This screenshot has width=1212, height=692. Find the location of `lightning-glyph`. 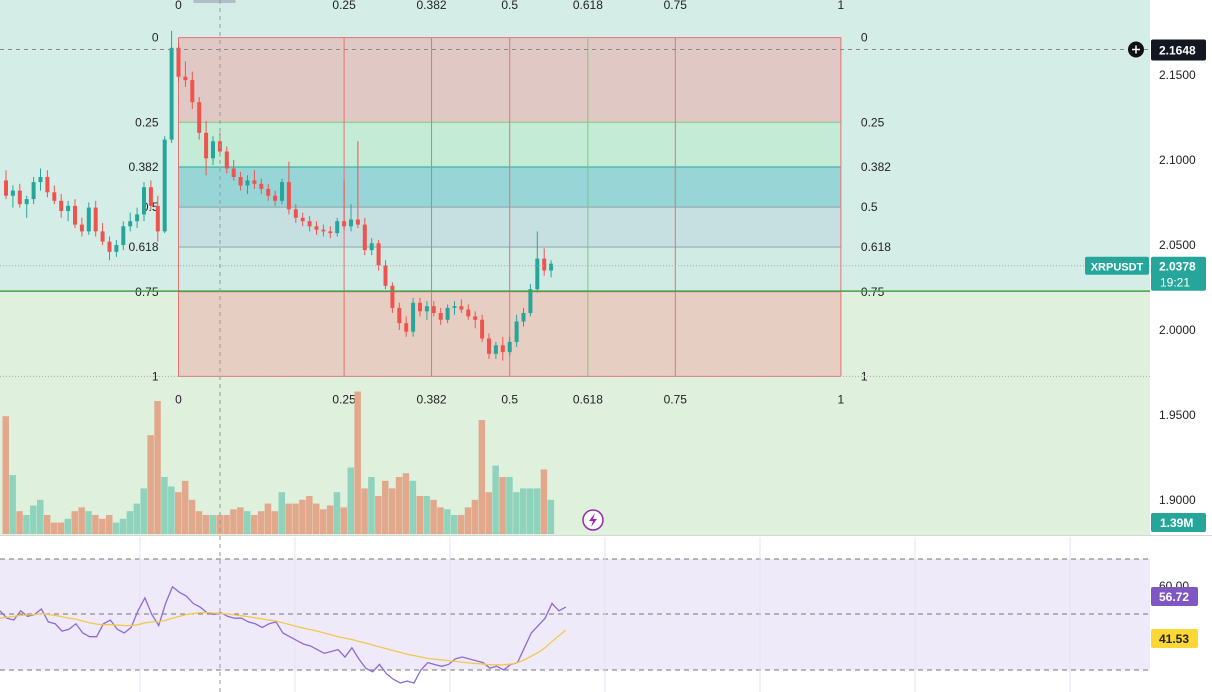

lightning-glyph is located at coordinates (593, 520).